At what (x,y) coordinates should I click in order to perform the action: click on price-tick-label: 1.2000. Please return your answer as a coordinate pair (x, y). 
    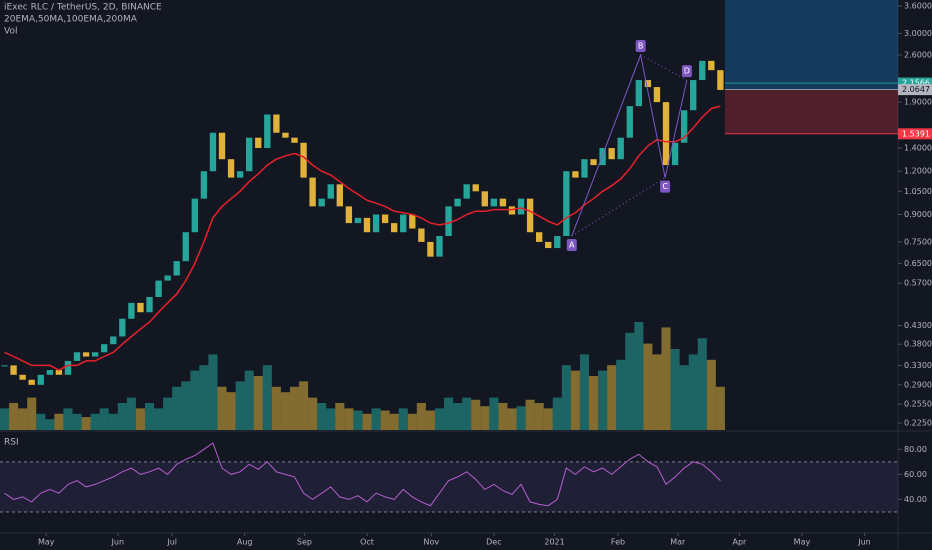
    Looking at the image, I should click on (918, 171).